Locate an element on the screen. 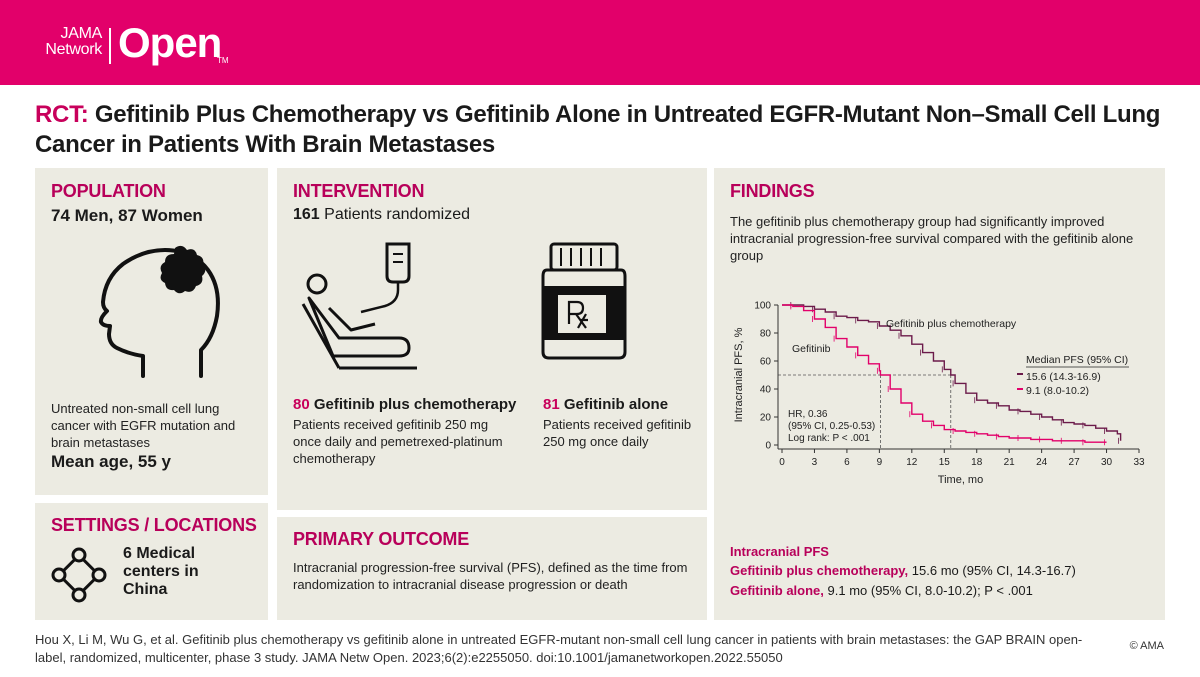 This screenshot has width=1200, height=677. settings-text: 6 Medical centers in China is located at coordinates (161, 571).